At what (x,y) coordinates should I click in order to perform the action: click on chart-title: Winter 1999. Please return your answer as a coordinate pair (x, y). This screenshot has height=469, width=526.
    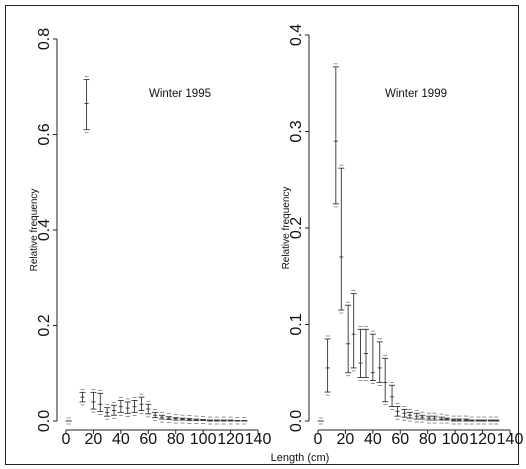
    Looking at the image, I should click on (416, 94).